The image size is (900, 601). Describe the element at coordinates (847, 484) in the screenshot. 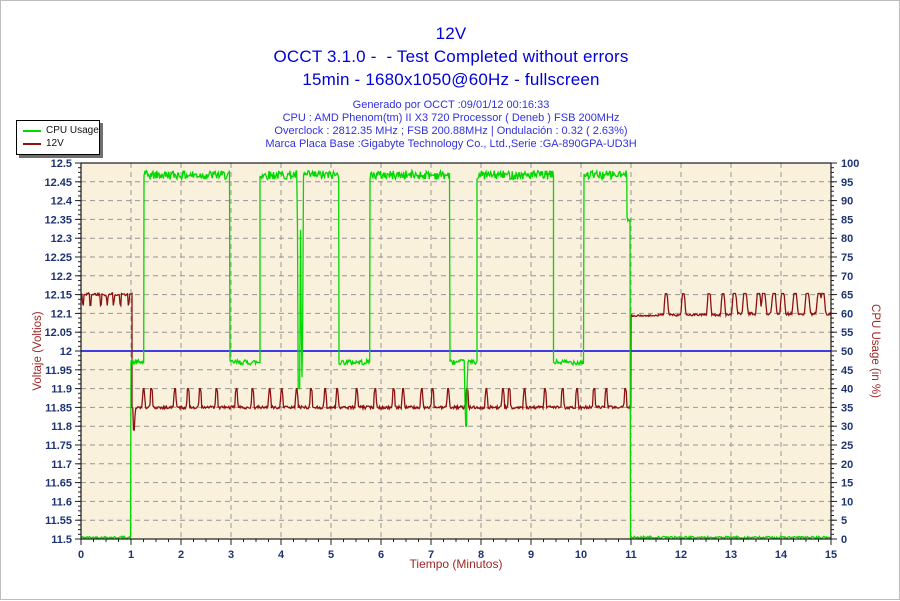

I see `y-right-tick-label: 15` at that location.